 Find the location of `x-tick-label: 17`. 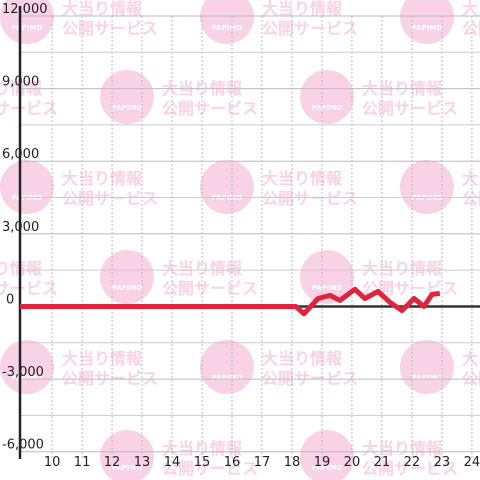

x-tick-label: 17 is located at coordinates (262, 462).